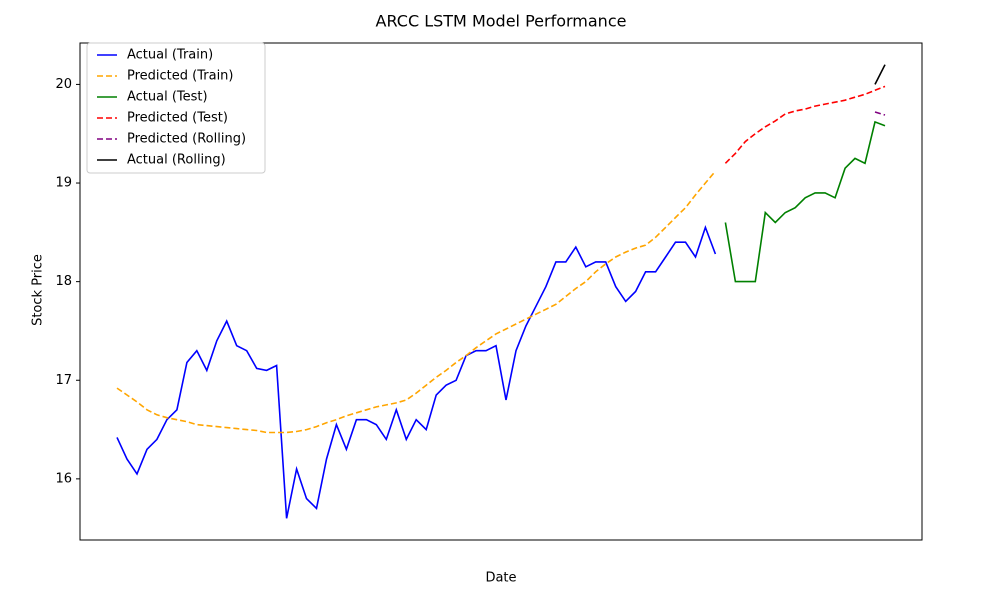 Image resolution: width=1000 pixels, height=604 pixels. What do you see at coordinates (38, 290) in the screenshot?
I see `y-axis-label: Stock Price` at bounding box center [38, 290].